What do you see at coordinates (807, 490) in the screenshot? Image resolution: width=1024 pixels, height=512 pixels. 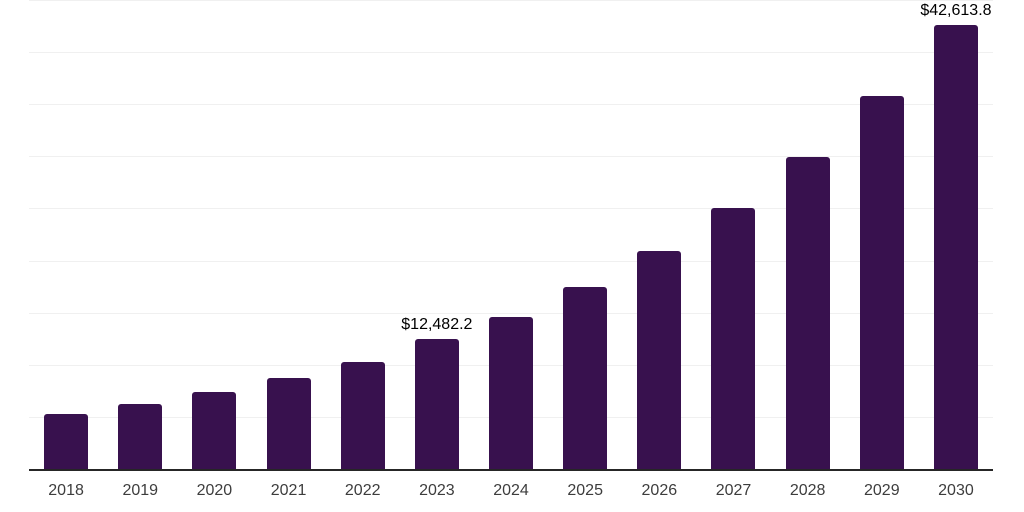 I see `x-tick-2028: 2028` at bounding box center [807, 490].